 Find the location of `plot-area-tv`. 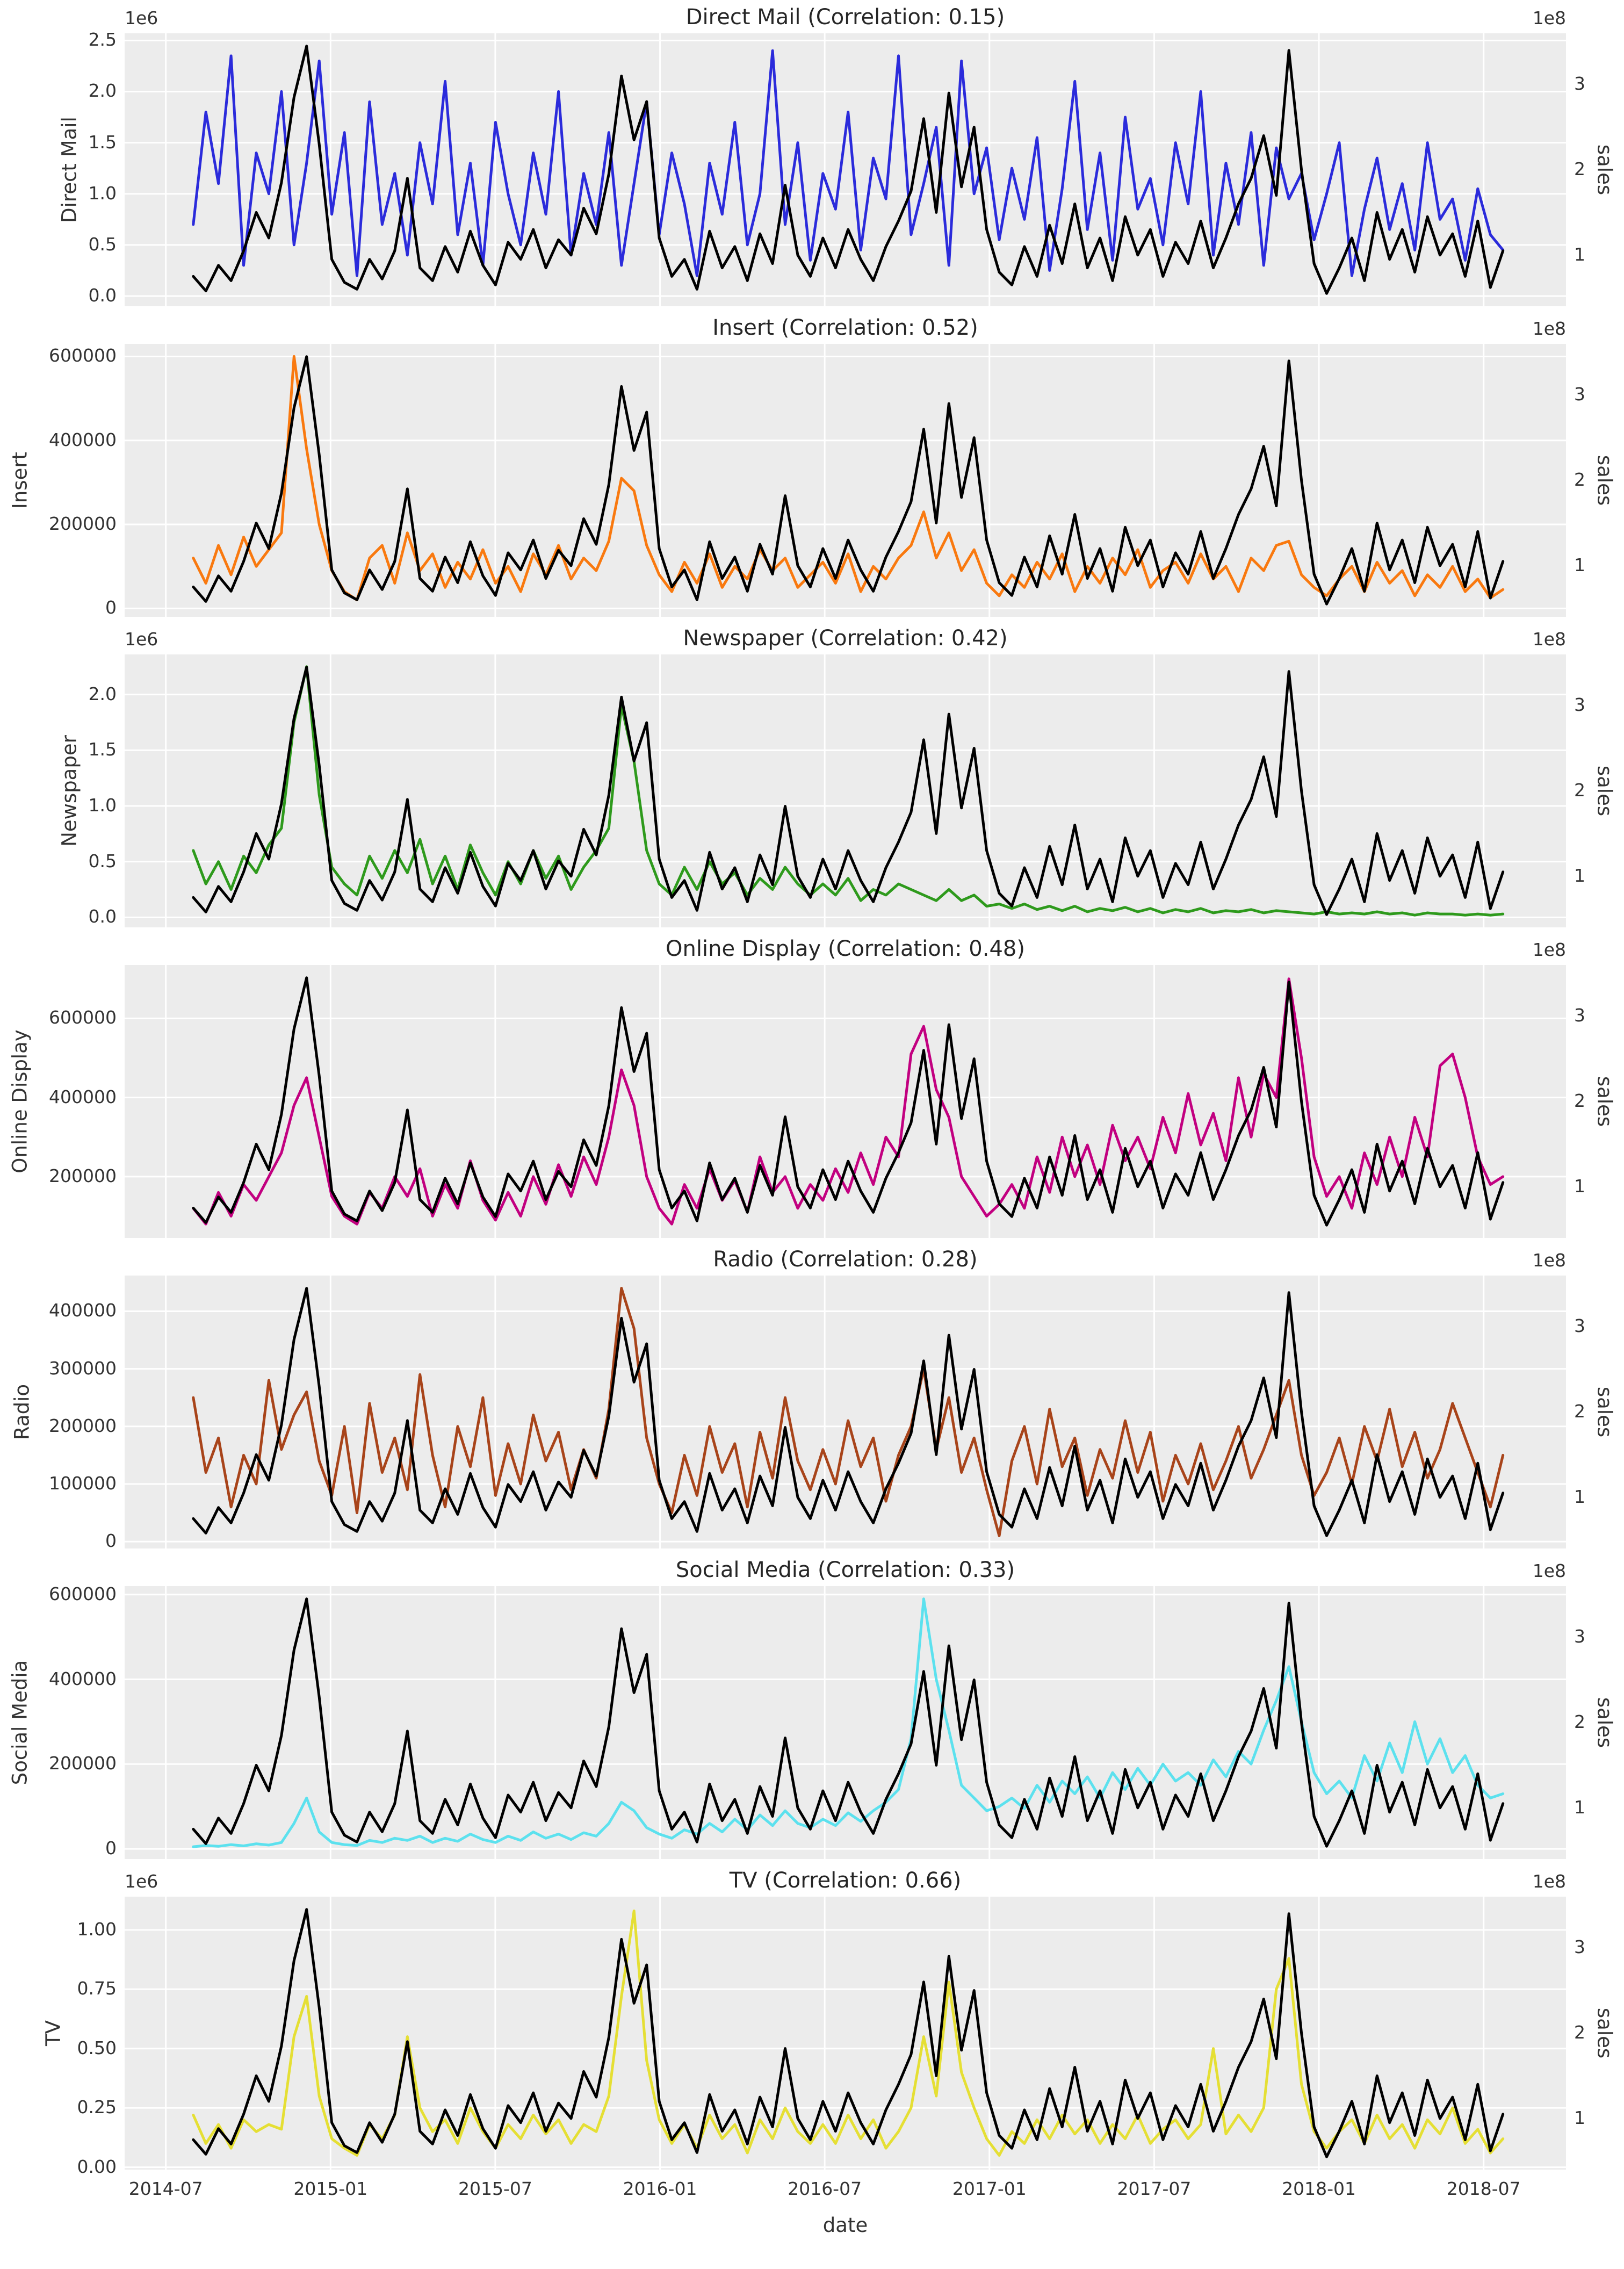

plot-area-tv is located at coordinates (845, 2033).